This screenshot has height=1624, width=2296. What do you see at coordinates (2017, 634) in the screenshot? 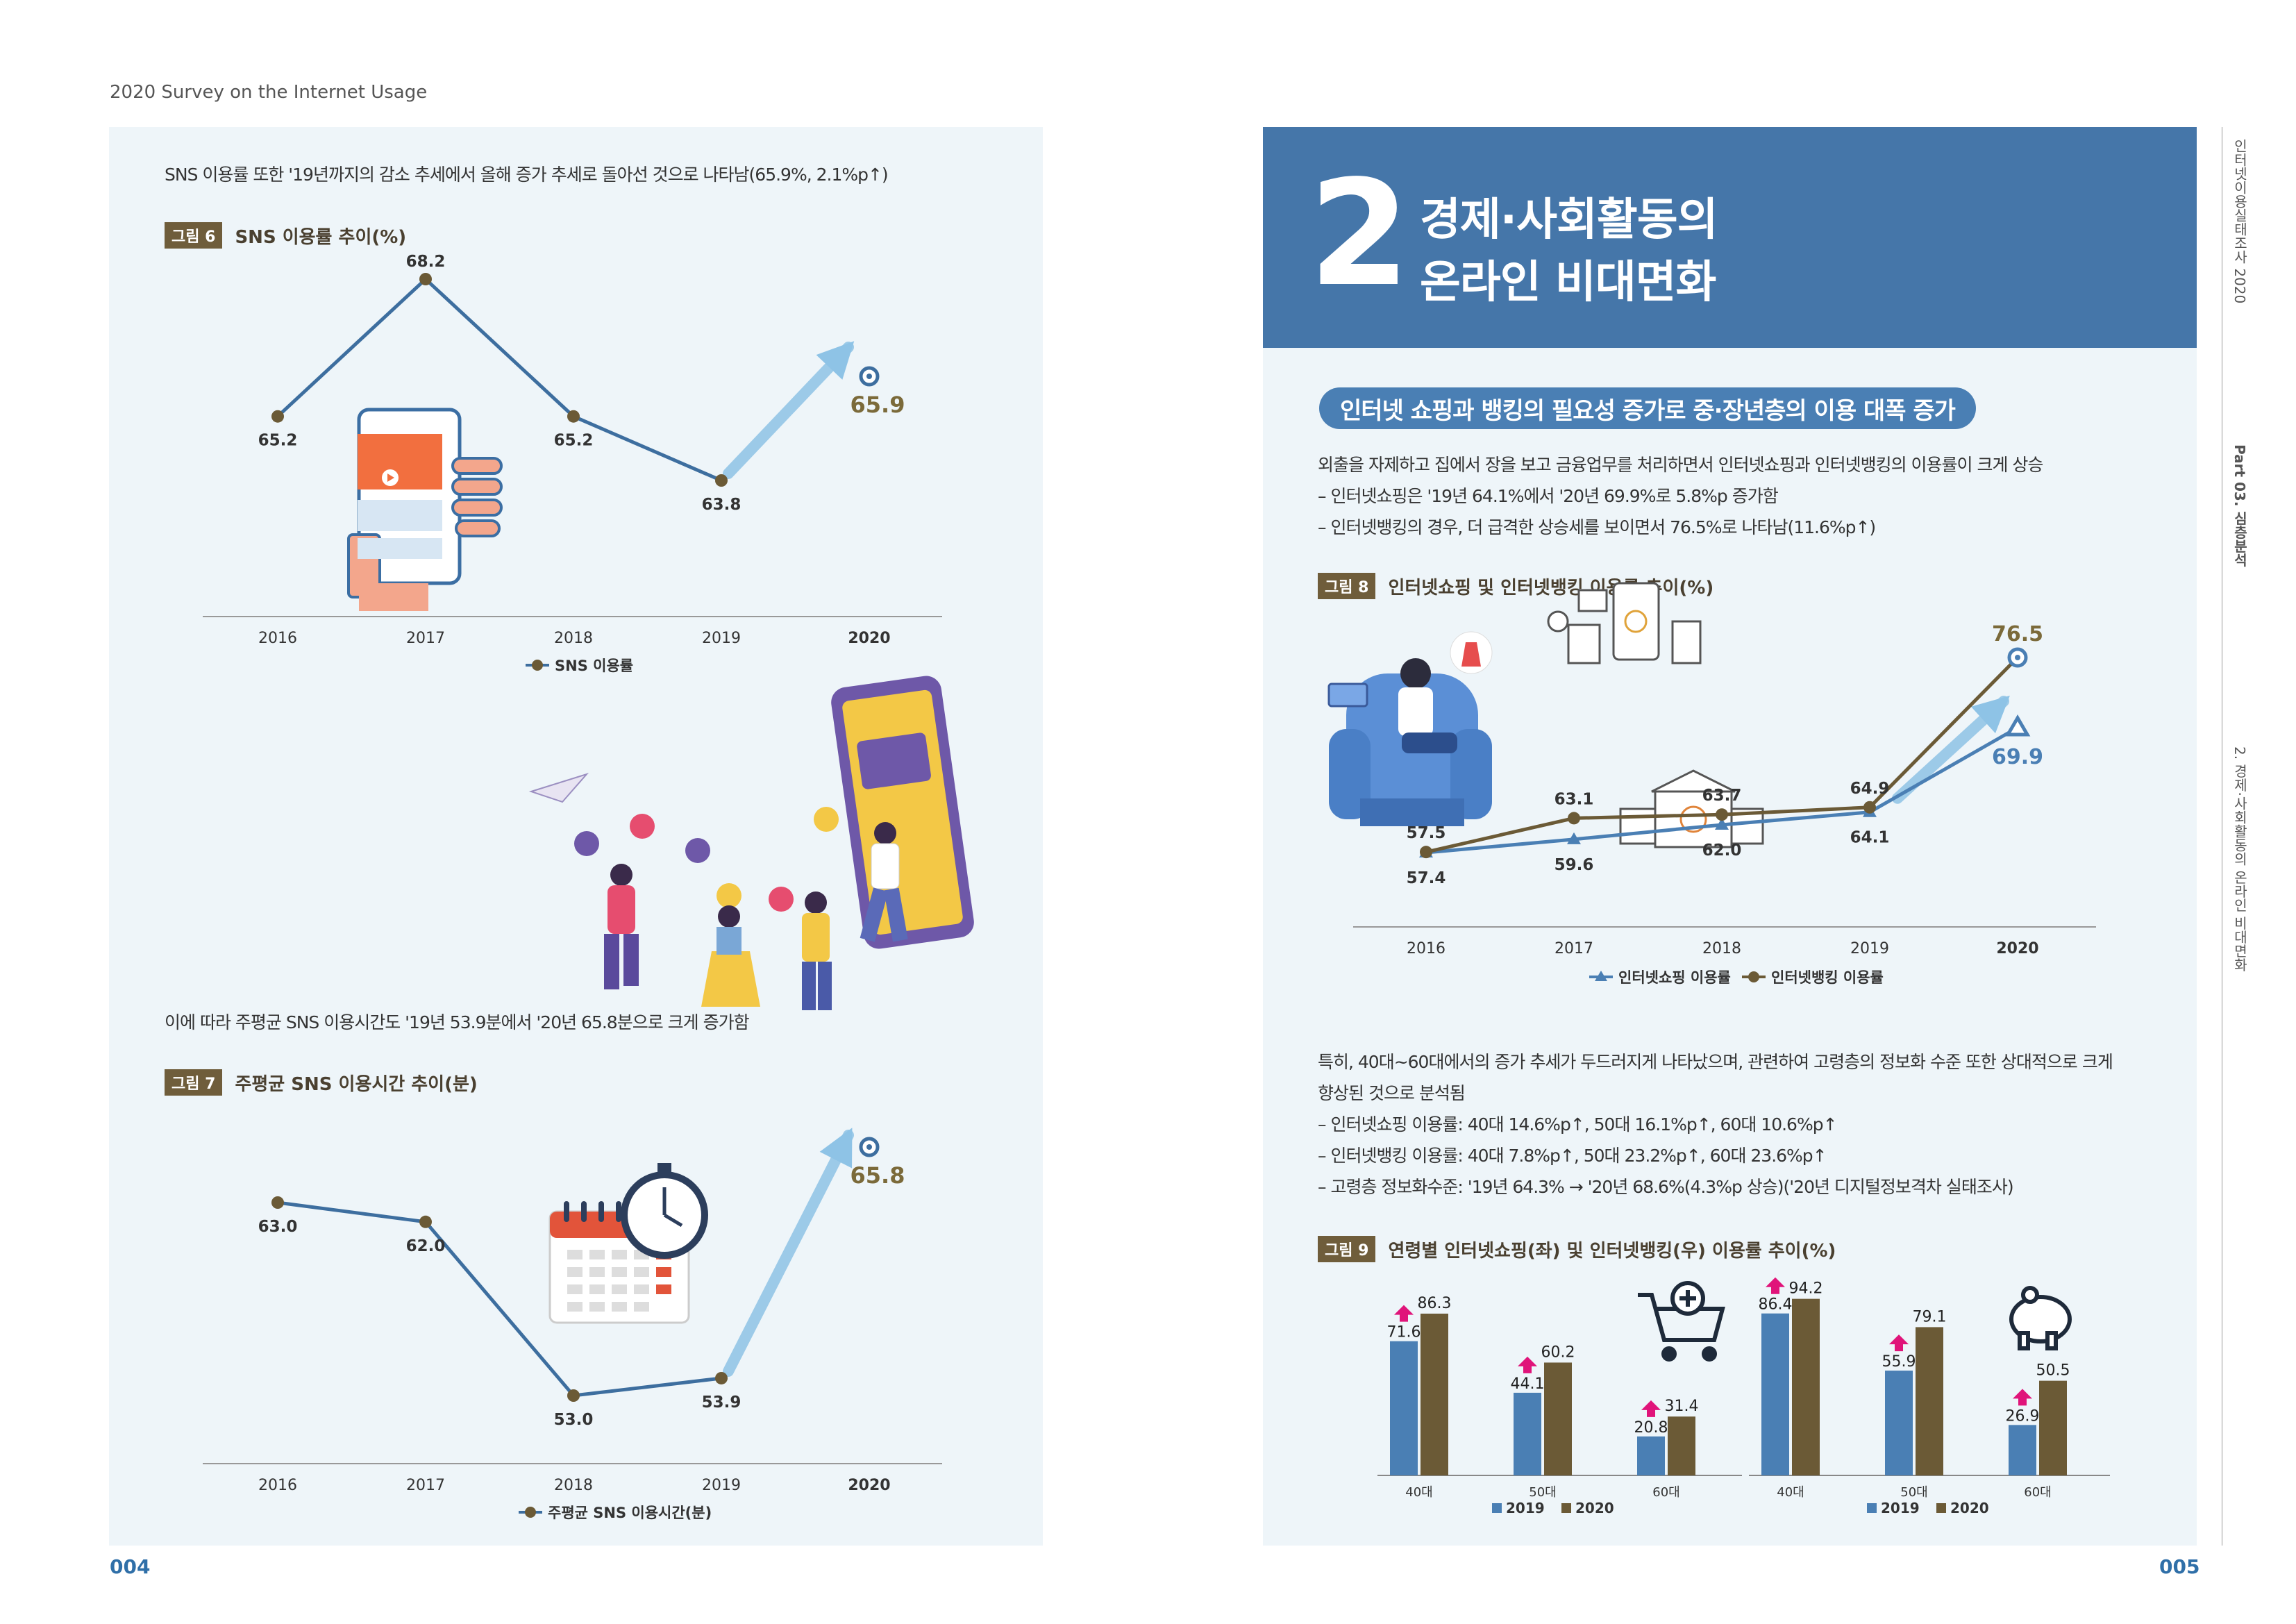
I see `banking-data-label-latest: 76.5` at bounding box center [2017, 634].